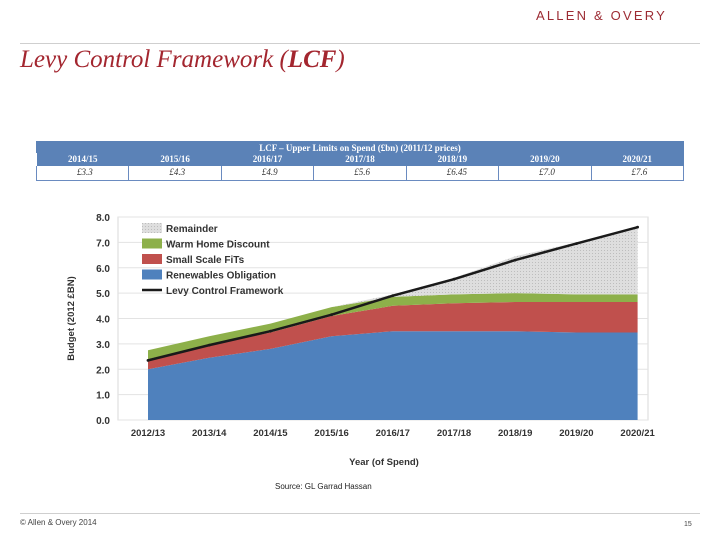  What do you see at coordinates (148, 433) in the screenshot?
I see `x-tick-label: 2012/13` at bounding box center [148, 433].